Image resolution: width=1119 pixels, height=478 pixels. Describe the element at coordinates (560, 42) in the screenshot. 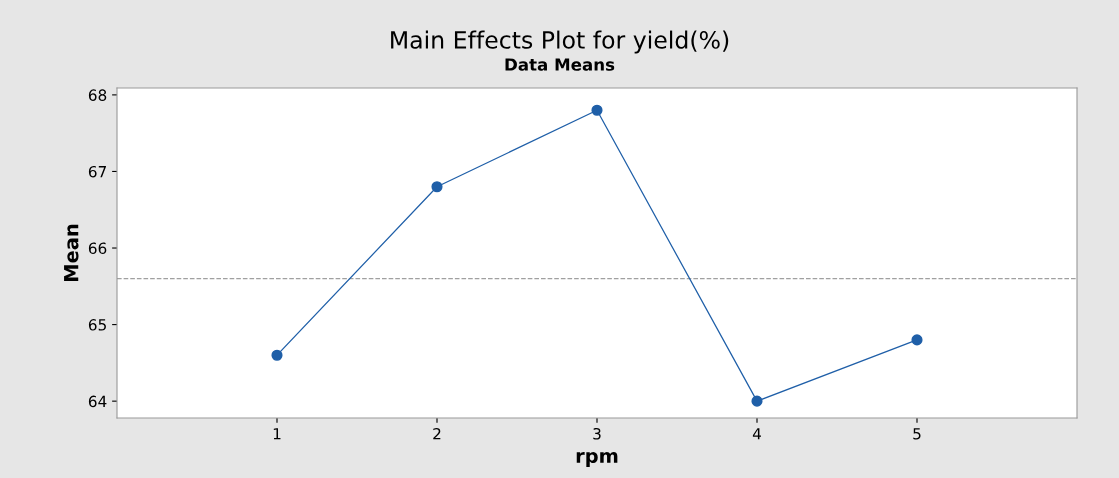

I see `chart-title: Main Effects Plot for yield(%)` at that location.